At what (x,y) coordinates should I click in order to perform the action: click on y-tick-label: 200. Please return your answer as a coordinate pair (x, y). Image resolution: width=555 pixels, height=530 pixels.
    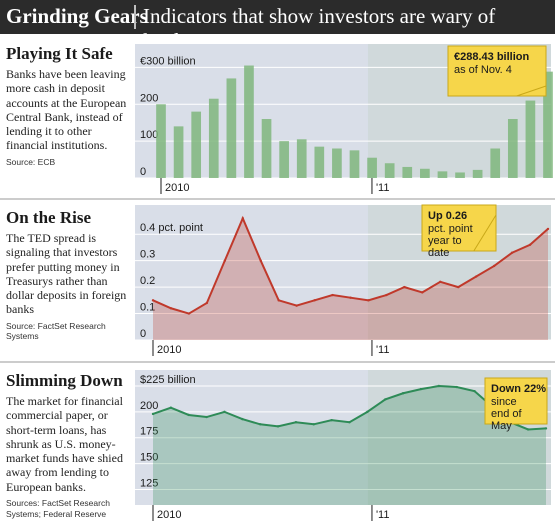
    Looking at the image, I should click on (149, 406).